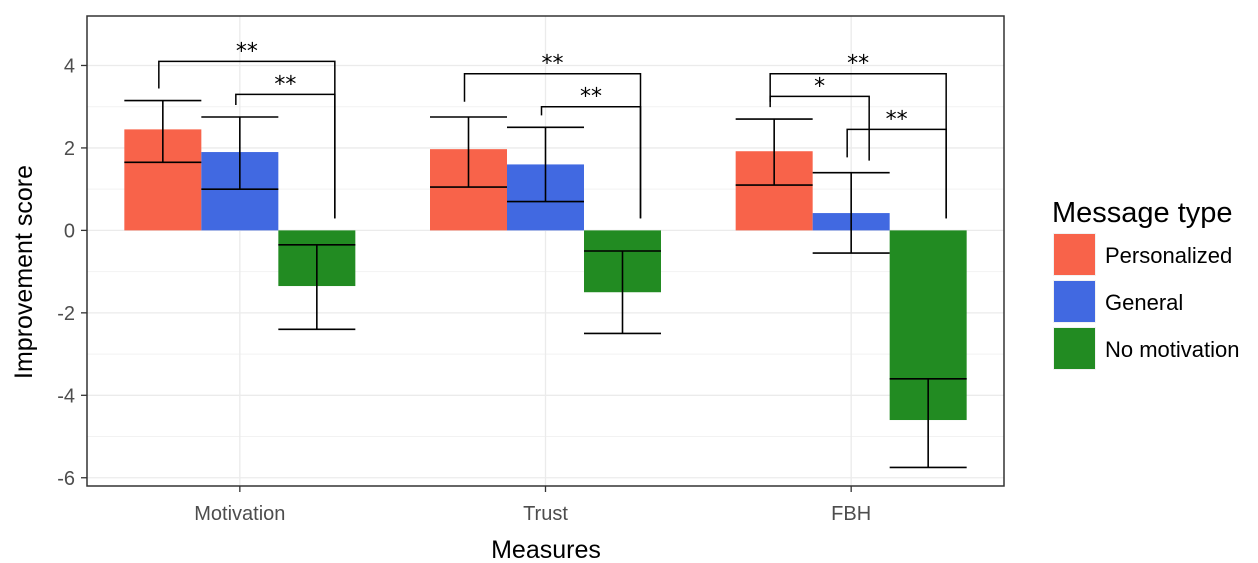  Describe the element at coordinates (851, 514) in the screenshot. I see `x-tick-label: FBH` at that location.